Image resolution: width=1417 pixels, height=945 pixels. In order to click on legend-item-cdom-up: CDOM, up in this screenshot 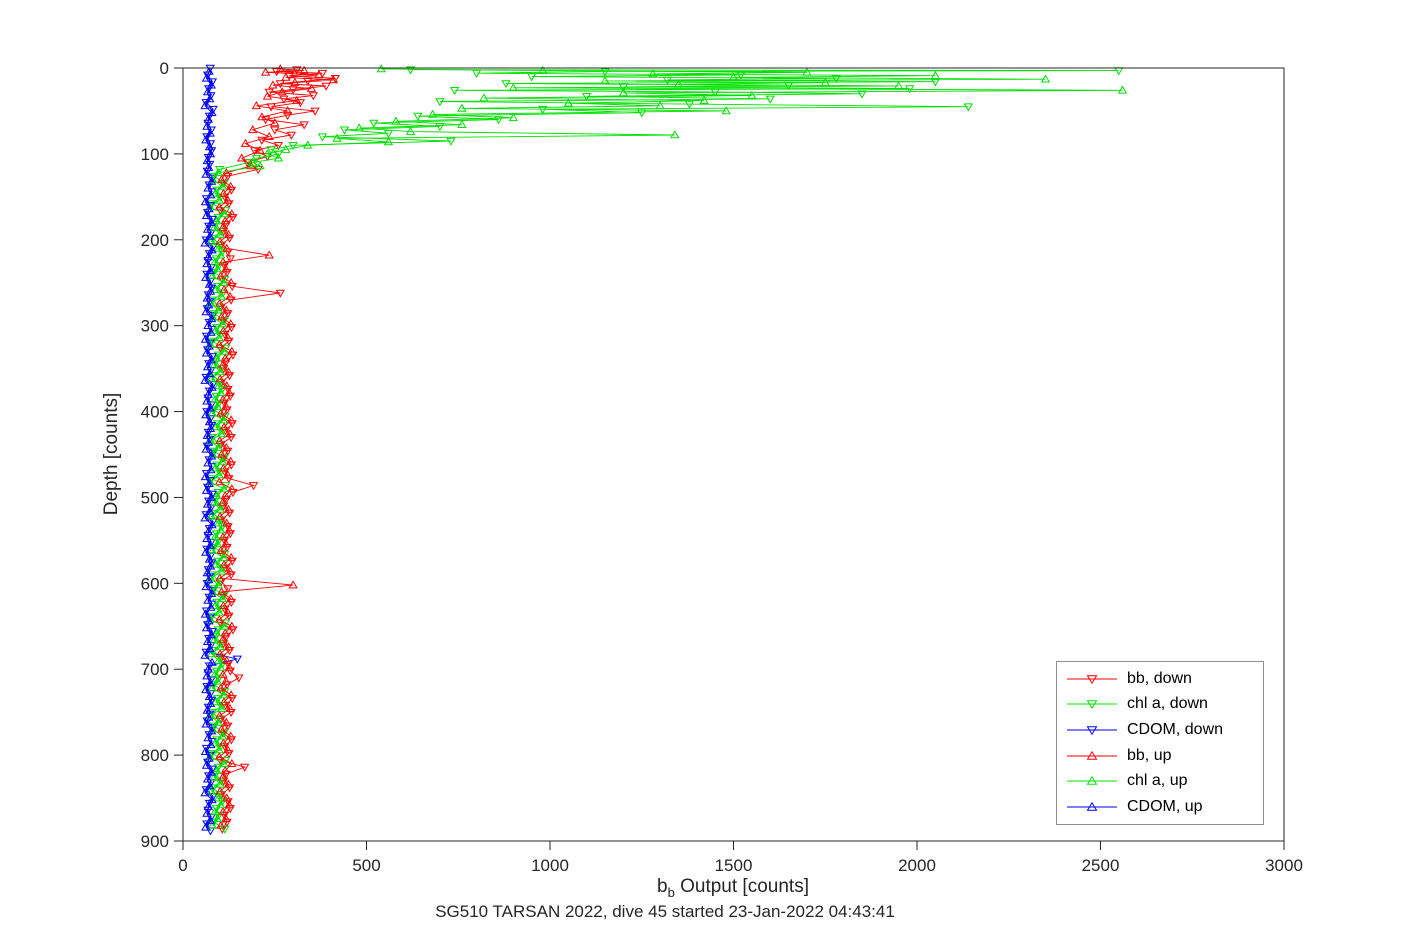, I will do `click(1164, 807)`.